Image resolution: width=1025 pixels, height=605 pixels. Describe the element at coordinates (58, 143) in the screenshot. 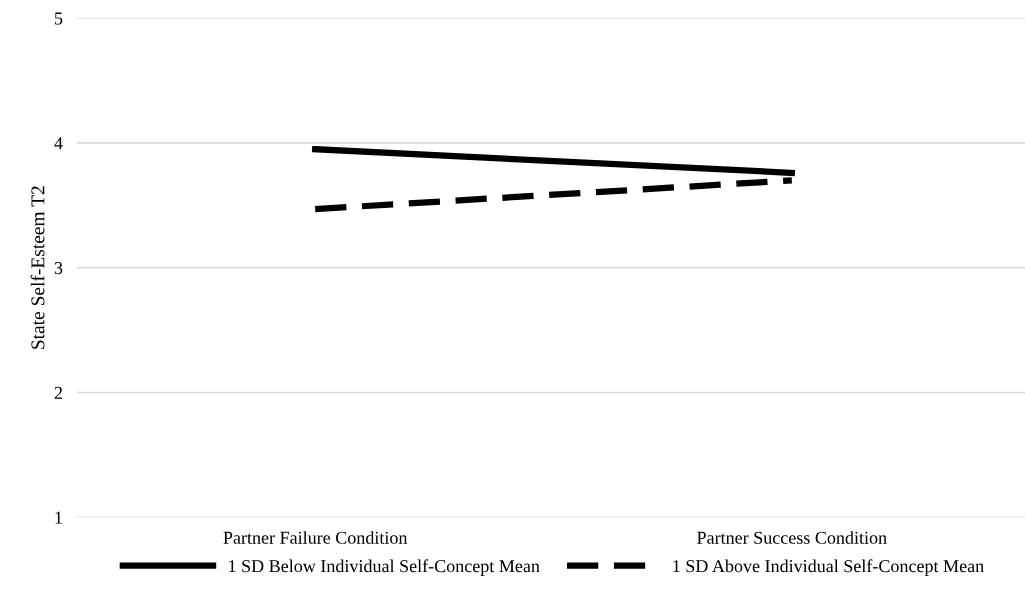

I see `y-tick-label: 4` at that location.